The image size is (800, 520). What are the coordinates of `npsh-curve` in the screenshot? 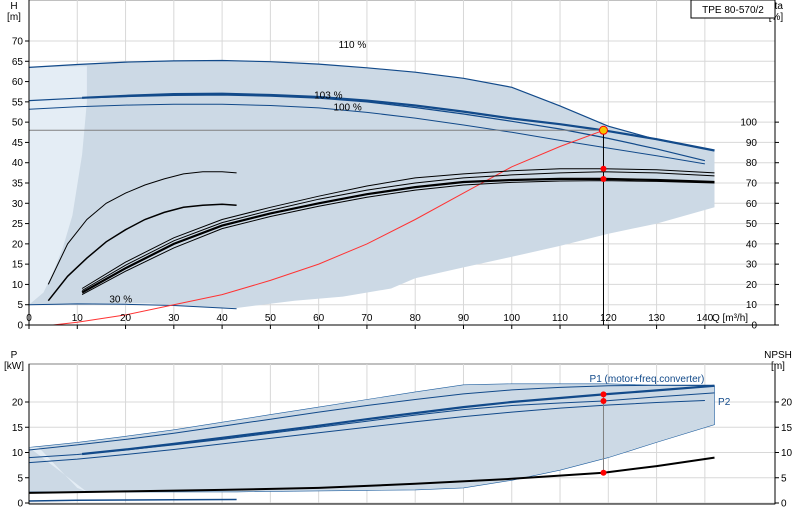 It's located at (371, 475).